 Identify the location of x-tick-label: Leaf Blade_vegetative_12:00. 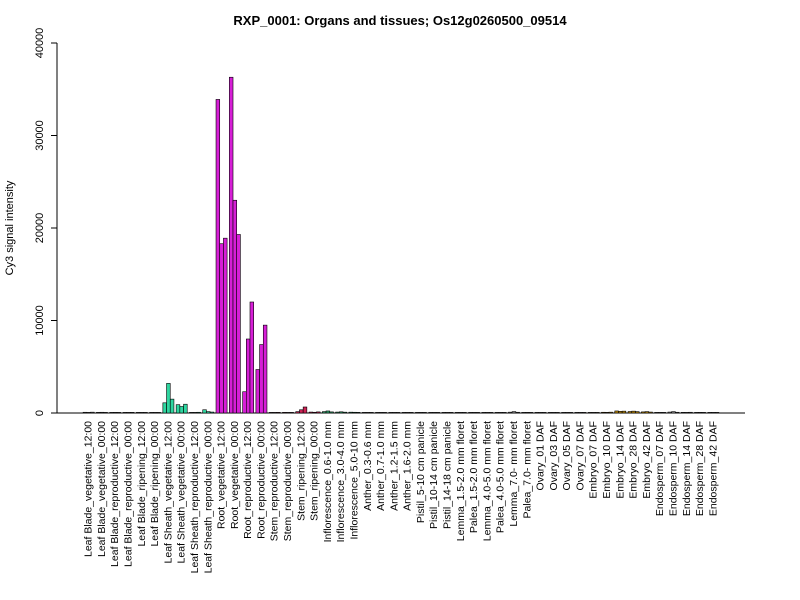
(89, 489).